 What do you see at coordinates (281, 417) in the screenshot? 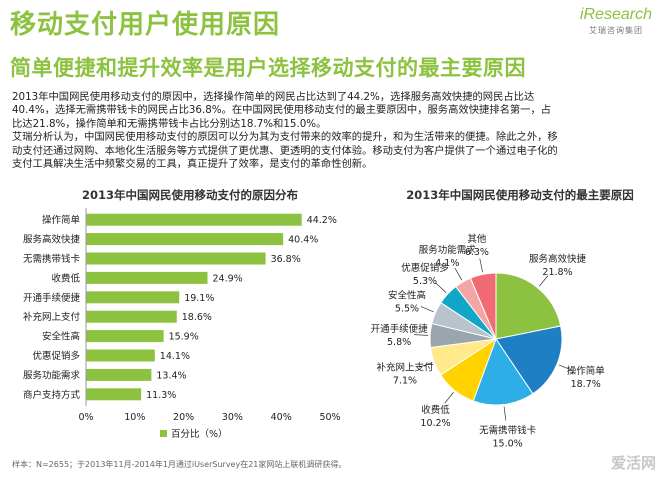
I see `x-tick-label: 40%` at bounding box center [281, 417].